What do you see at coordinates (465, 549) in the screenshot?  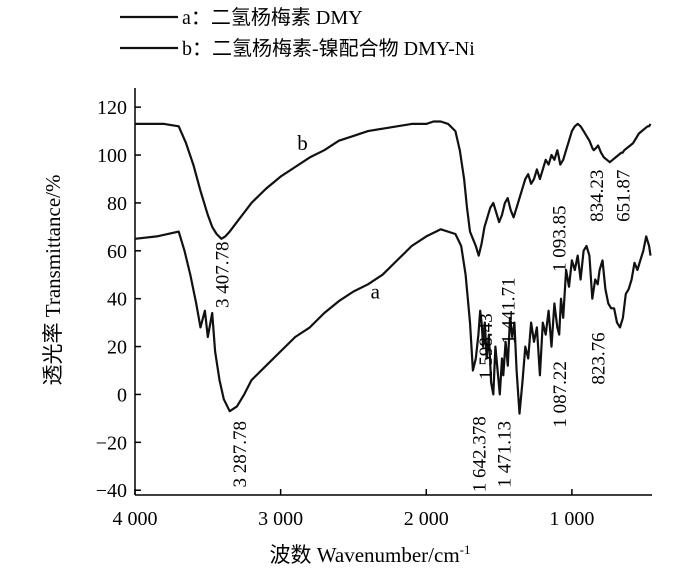 I see `x-axis-label-sup: -1` at bounding box center [465, 549].